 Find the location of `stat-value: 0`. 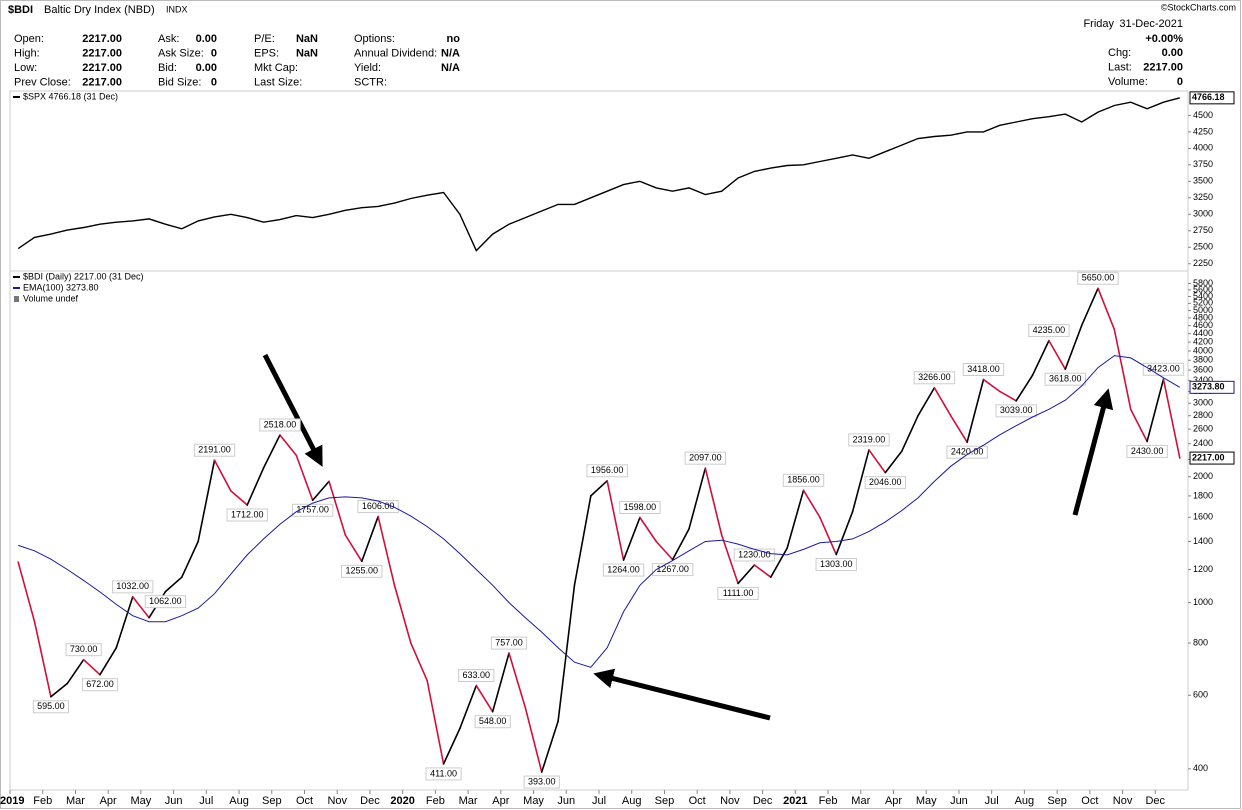

stat-value: 0 is located at coordinates (214, 53).